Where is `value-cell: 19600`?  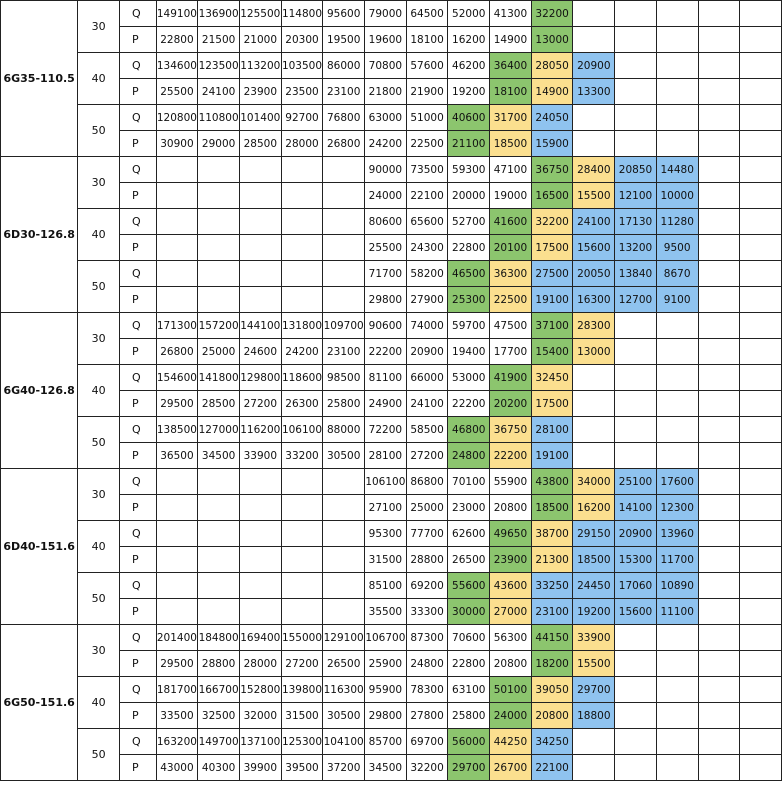 value-cell: 19600 is located at coordinates (385, 39).